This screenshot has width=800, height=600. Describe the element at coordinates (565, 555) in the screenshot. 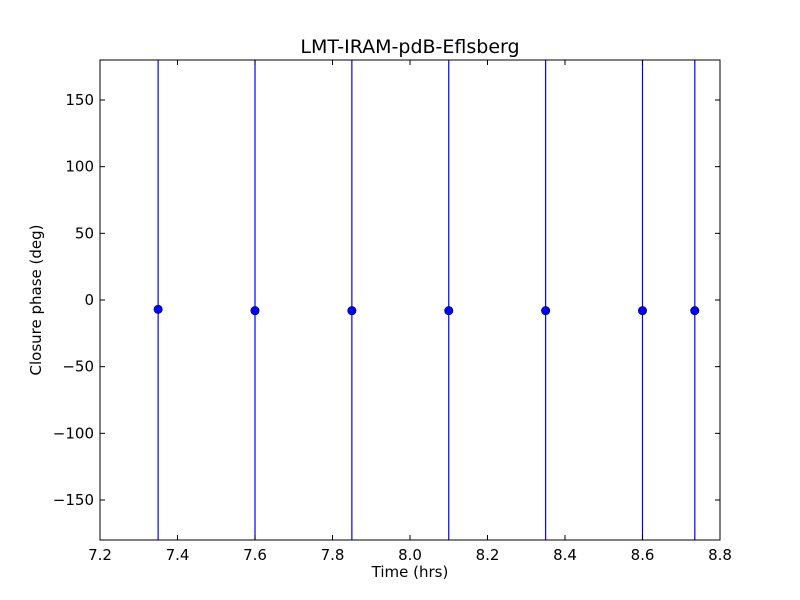

I see `x-tick-label: 8.4` at that location.